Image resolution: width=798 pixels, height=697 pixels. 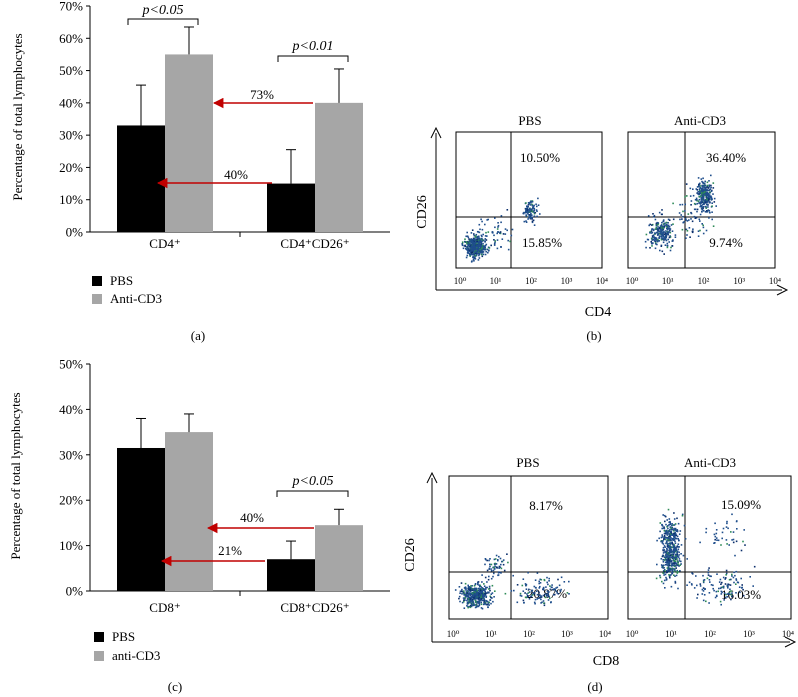 What do you see at coordinates (709, 547) in the screenshot?
I see `flow-plot-d2-frame` at bounding box center [709, 547].